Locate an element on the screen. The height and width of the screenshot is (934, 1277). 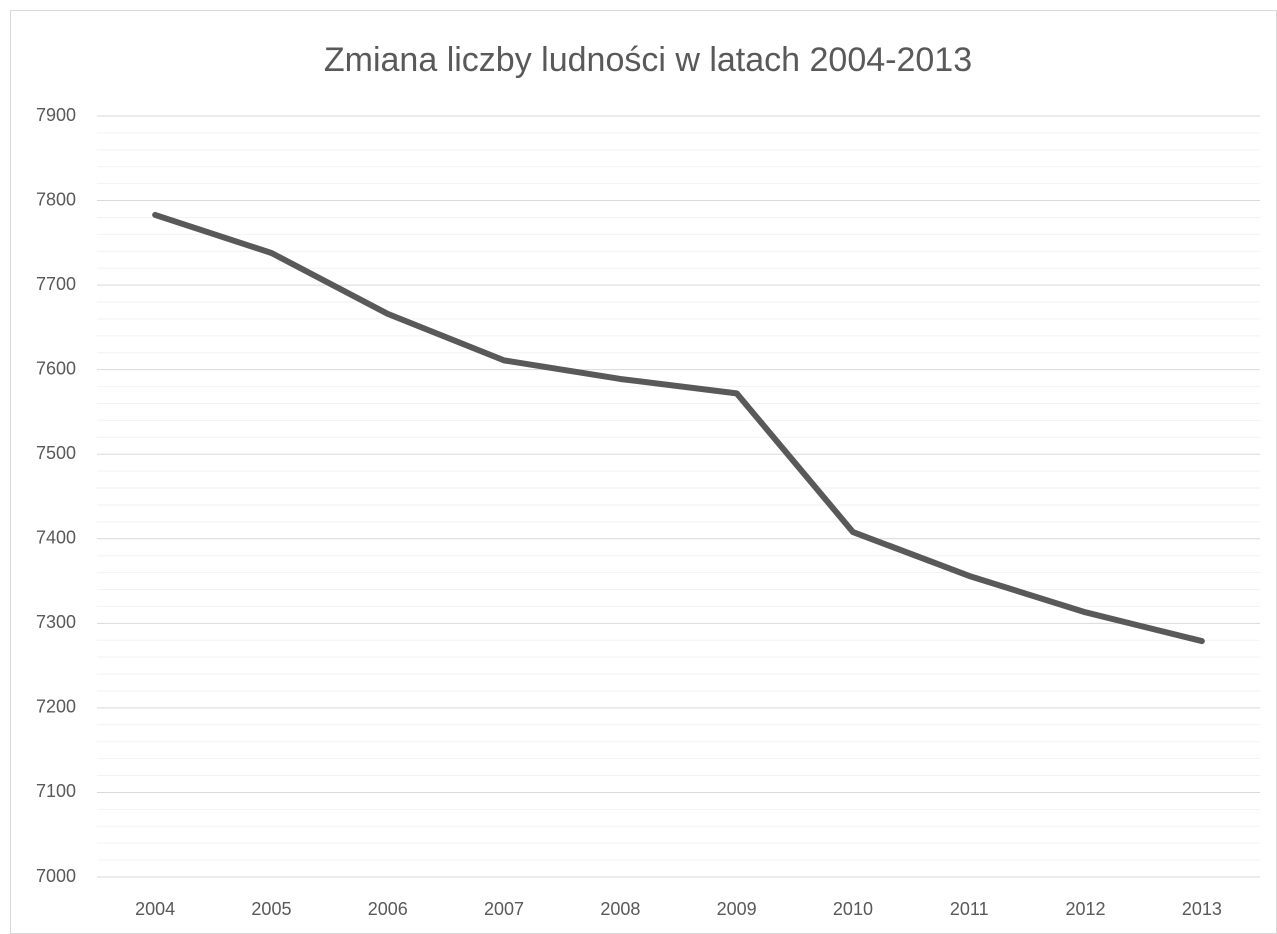
y-tick-label: 7700 is located at coordinates (56, 284).